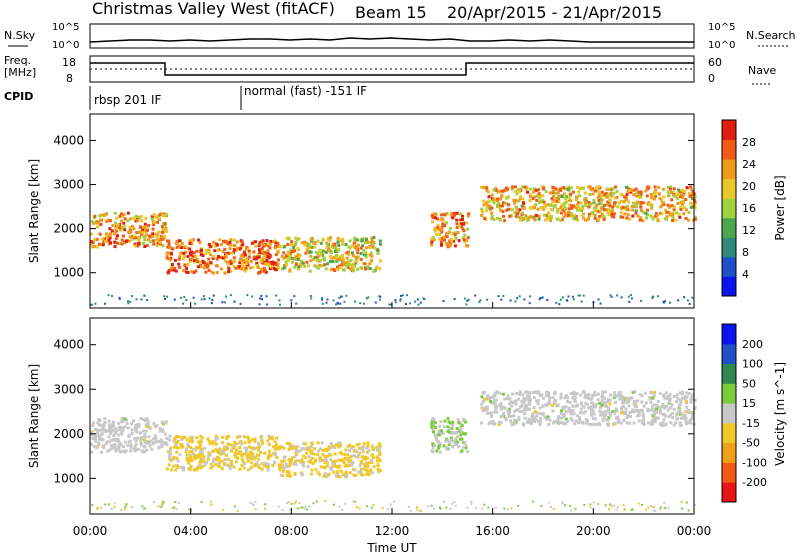 The image size is (800, 554). Describe the element at coordinates (749, 142) in the screenshot. I see `colorbar-tick-label: 28` at that location.